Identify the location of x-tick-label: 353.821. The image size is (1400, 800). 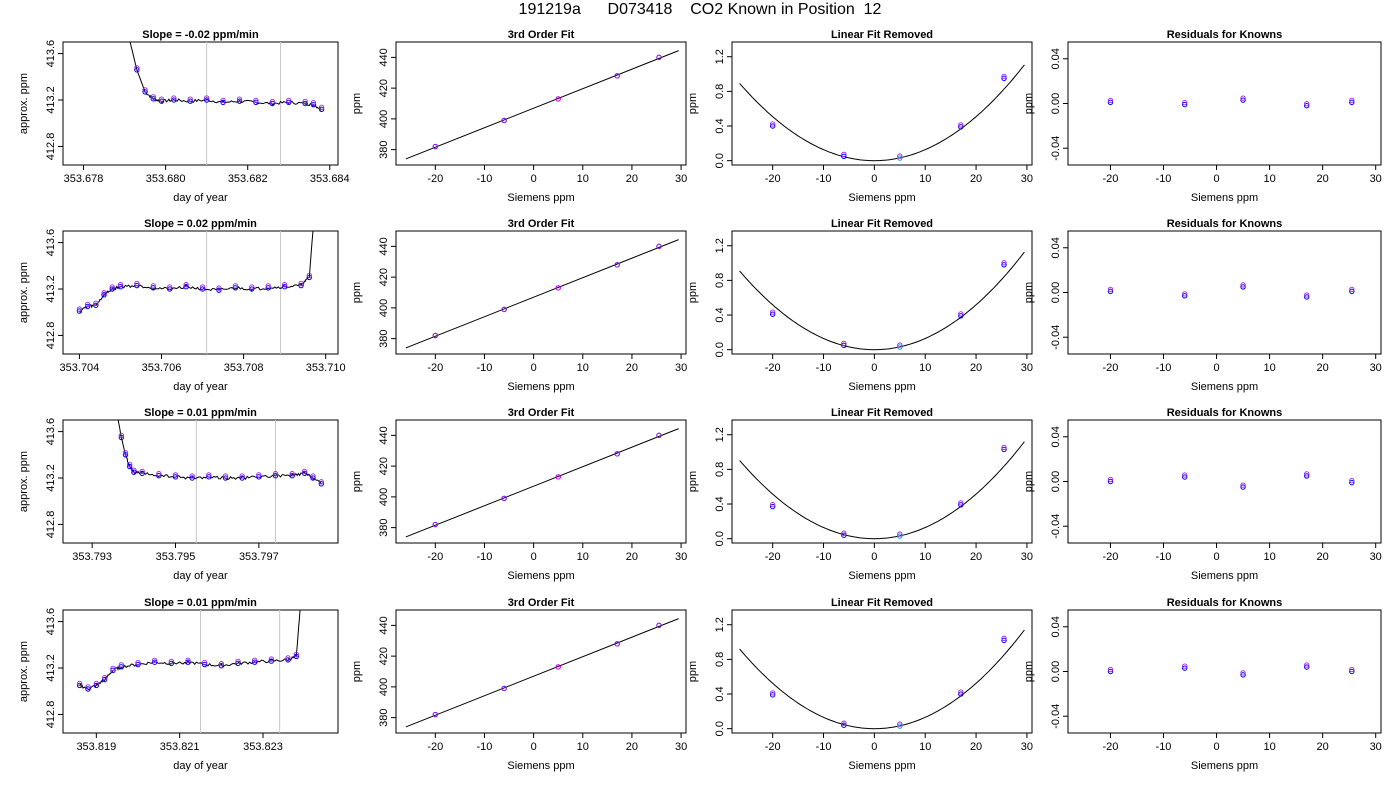
(180, 747).